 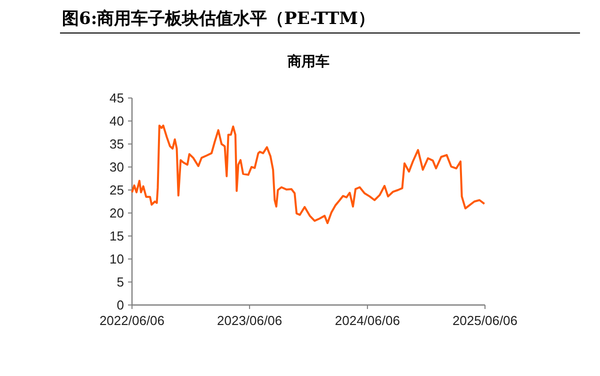 I want to click on y-tick-label: 10, so click(x=117, y=259).